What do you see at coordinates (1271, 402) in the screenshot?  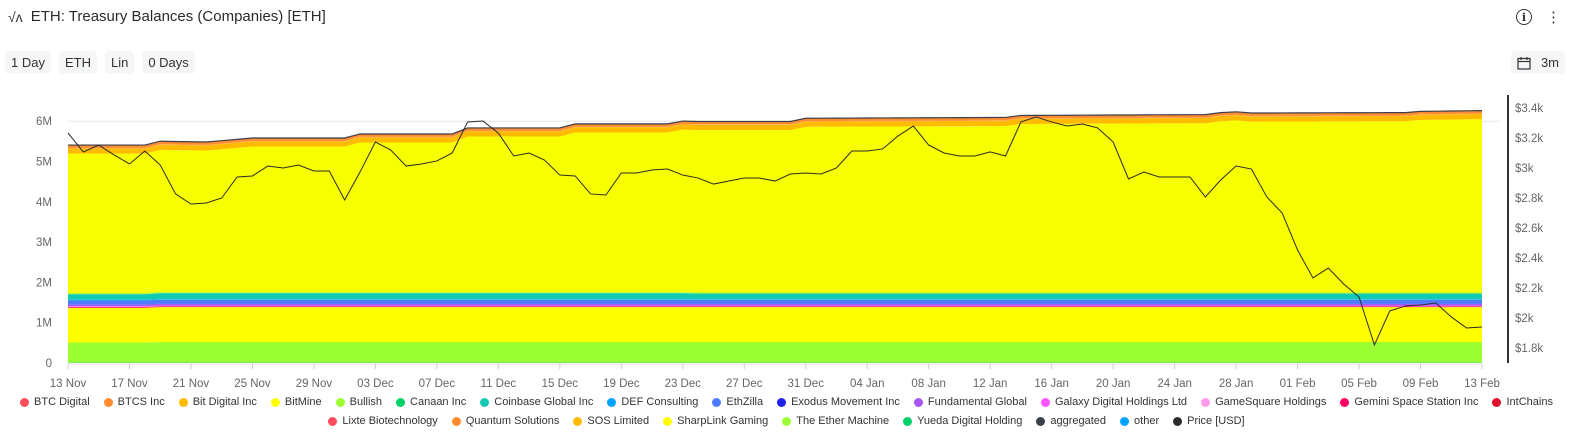 I see `legend-label: GameSquare Holdings` at bounding box center [1271, 402].